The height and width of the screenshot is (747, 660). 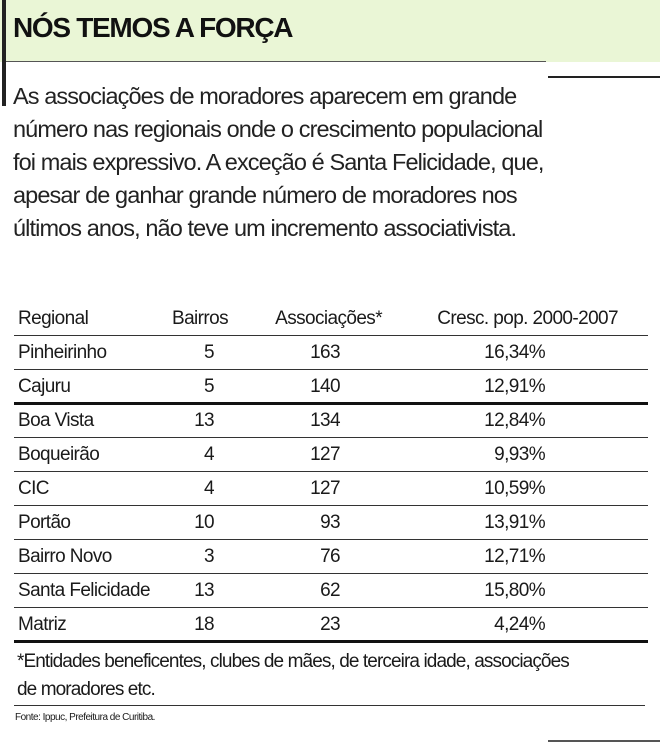 I want to click on table-row: Cajuru 5 140 12,91%, so click(x=331, y=386).